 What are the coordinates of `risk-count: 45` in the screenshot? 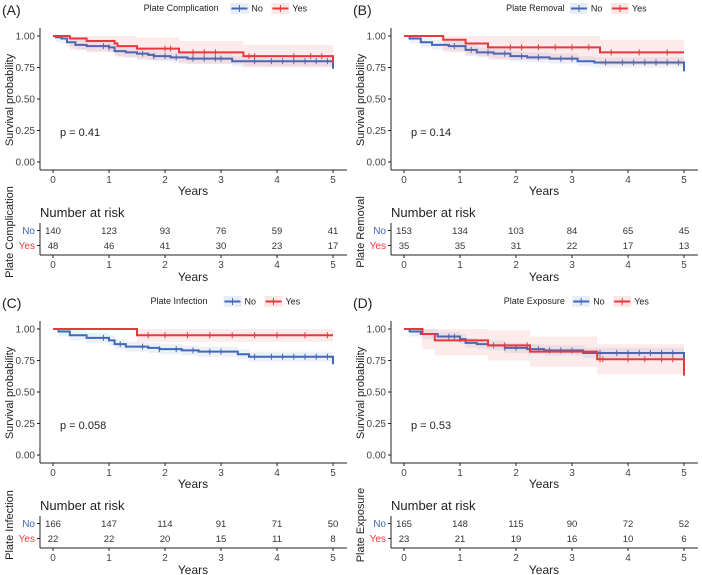 It's located at (684, 231).